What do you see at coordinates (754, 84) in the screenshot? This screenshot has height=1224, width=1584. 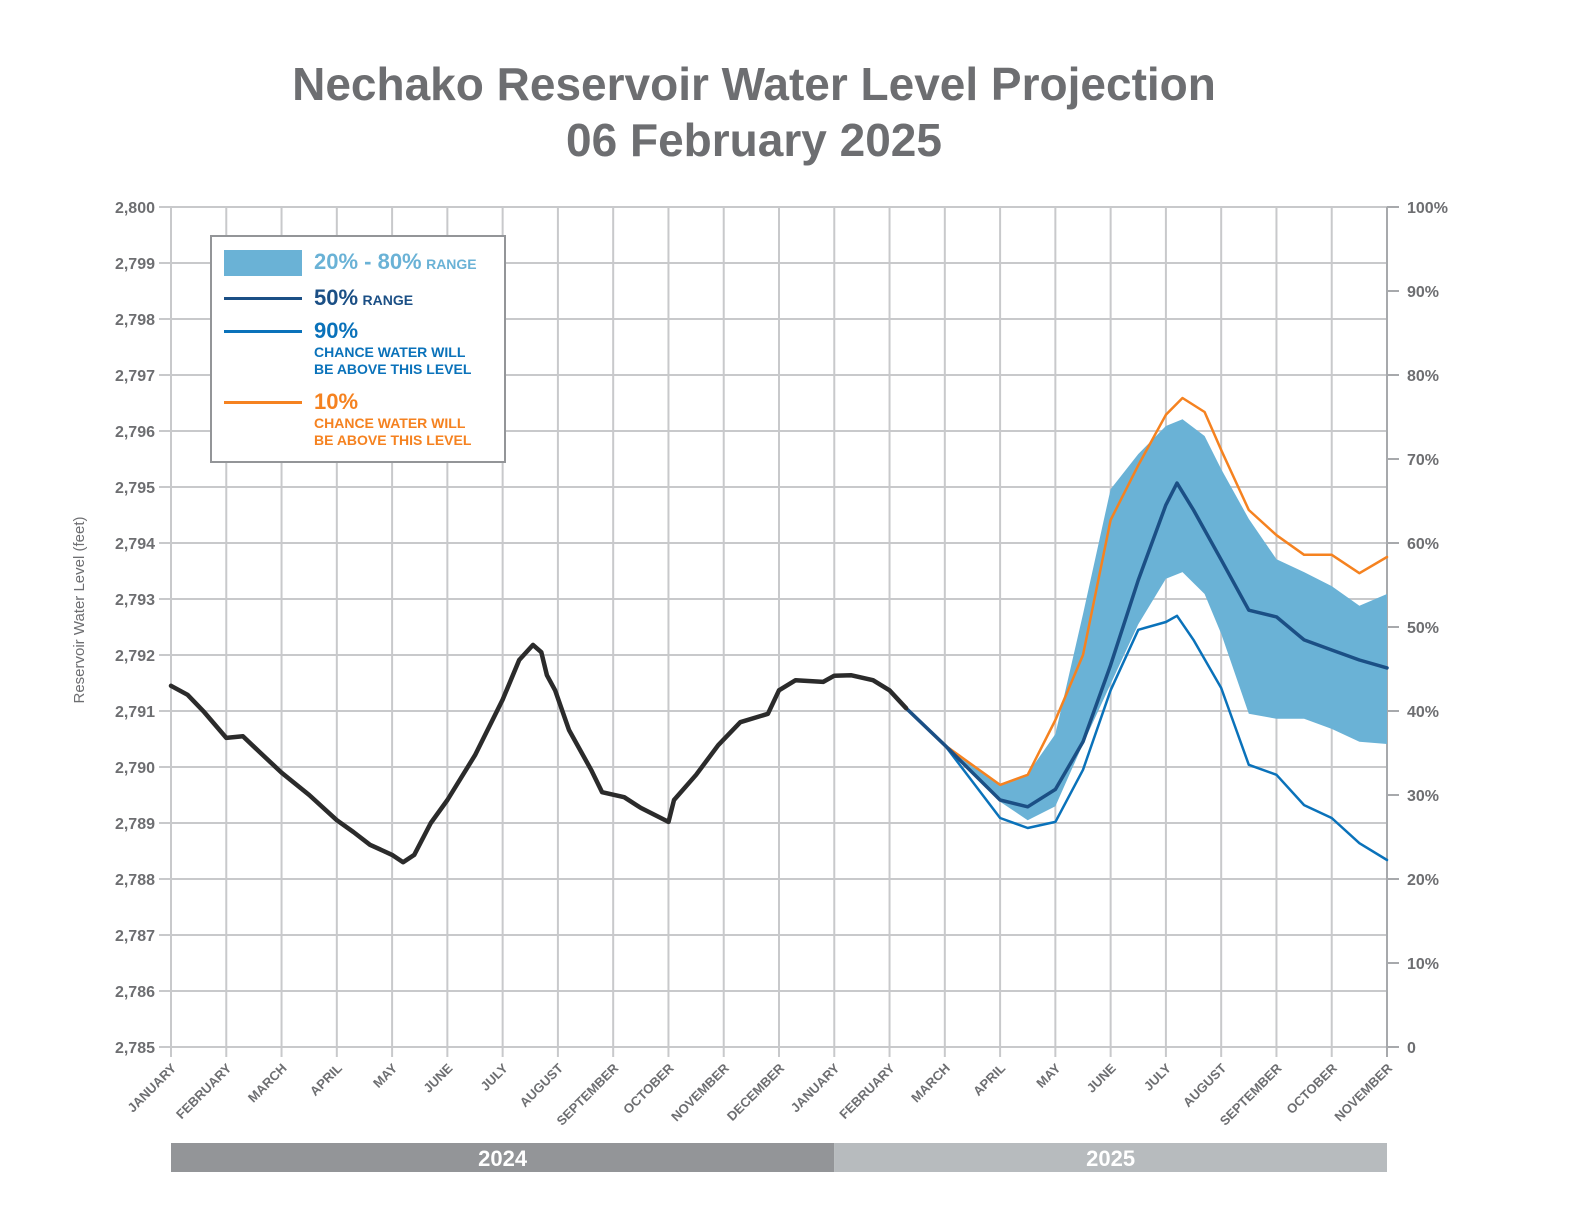 I see `chart-title-line1: Nechako Reservoir Water Level Projection` at bounding box center [754, 84].